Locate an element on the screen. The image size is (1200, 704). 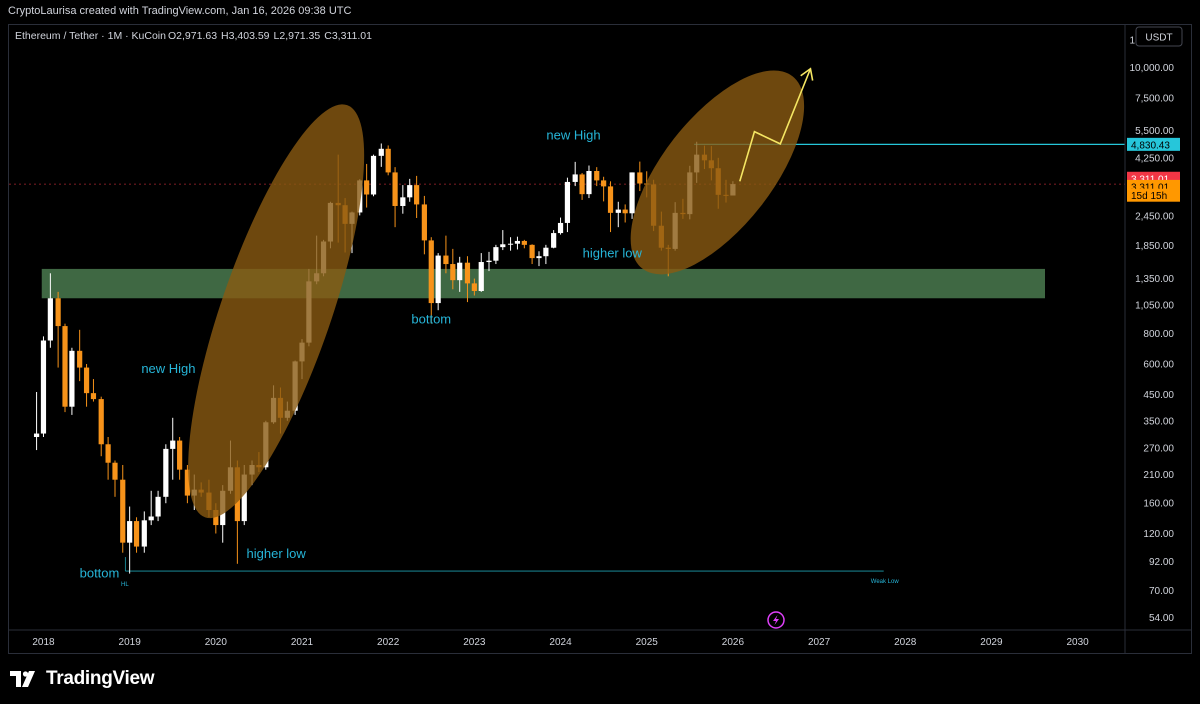
price-tick-label: 54.00 is located at coordinates (1161, 618).